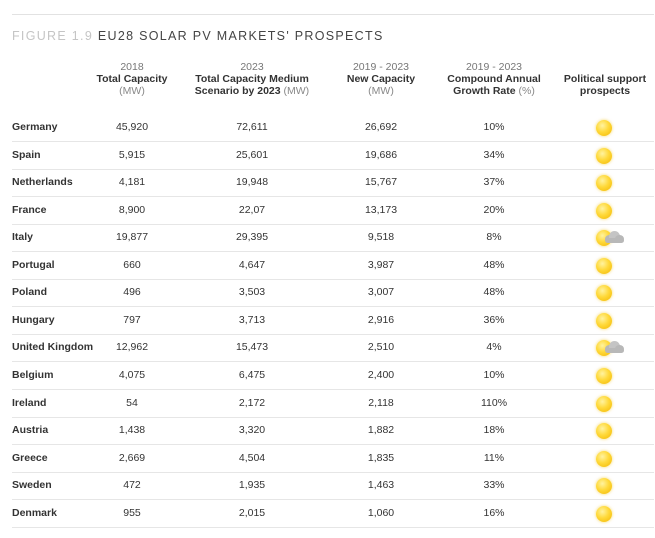 The width and height of the screenshot is (655, 538). Describe the element at coordinates (23, 237) in the screenshot. I see `country-name: Italy` at that location.